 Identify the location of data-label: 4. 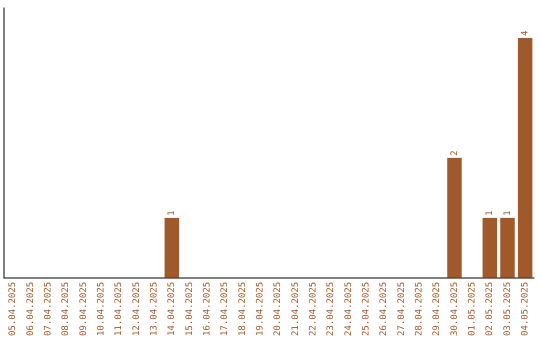
(525, 33).